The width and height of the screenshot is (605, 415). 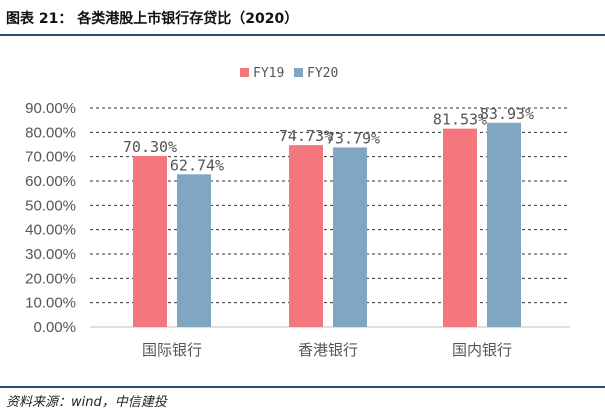 I want to click on legend-label: FY20, so click(x=322, y=73).